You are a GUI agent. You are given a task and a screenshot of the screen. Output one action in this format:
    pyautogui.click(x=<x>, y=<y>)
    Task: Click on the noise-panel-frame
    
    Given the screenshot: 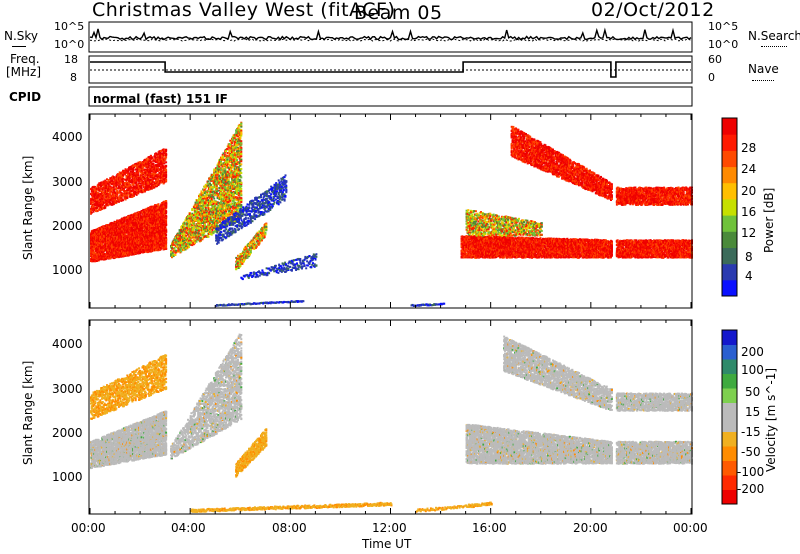 What is the action you would take?
    pyautogui.click(x=390, y=37)
    